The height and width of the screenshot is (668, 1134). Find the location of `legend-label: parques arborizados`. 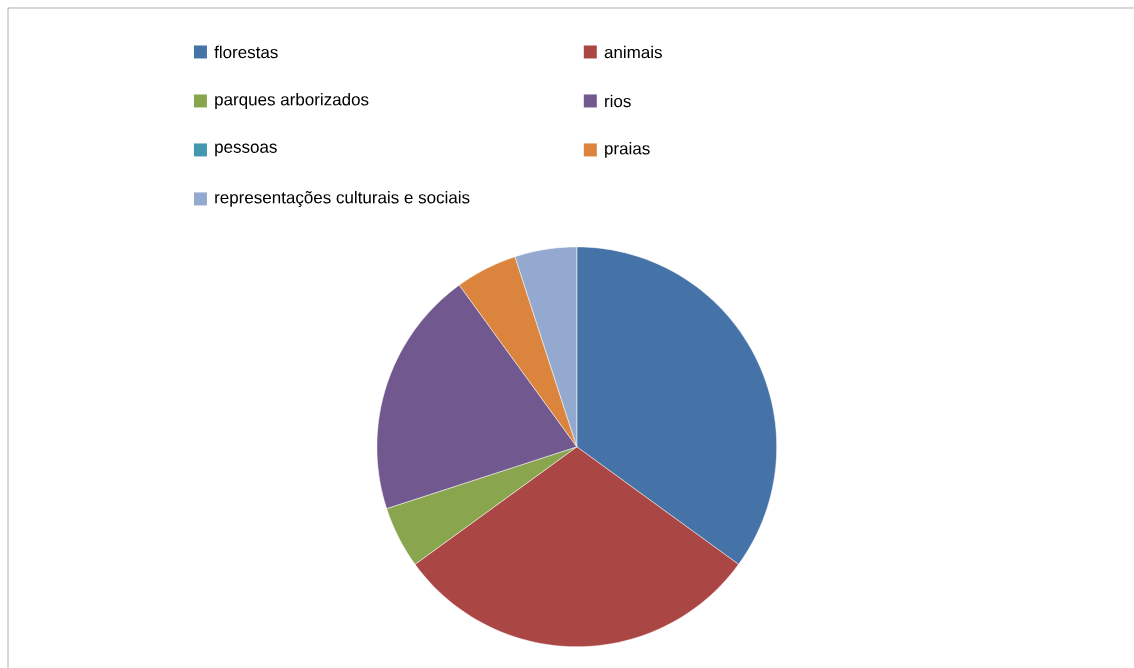

legend-label: parques arborizados is located at coordinates (292, 100).